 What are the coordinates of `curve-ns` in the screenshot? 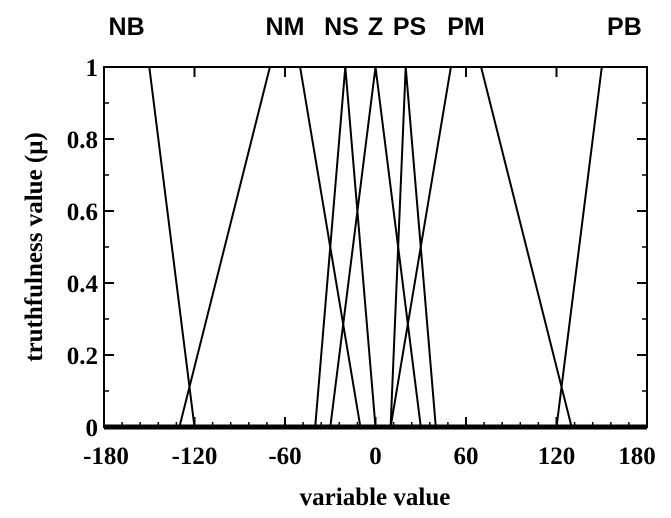 It's located at (345, 247).